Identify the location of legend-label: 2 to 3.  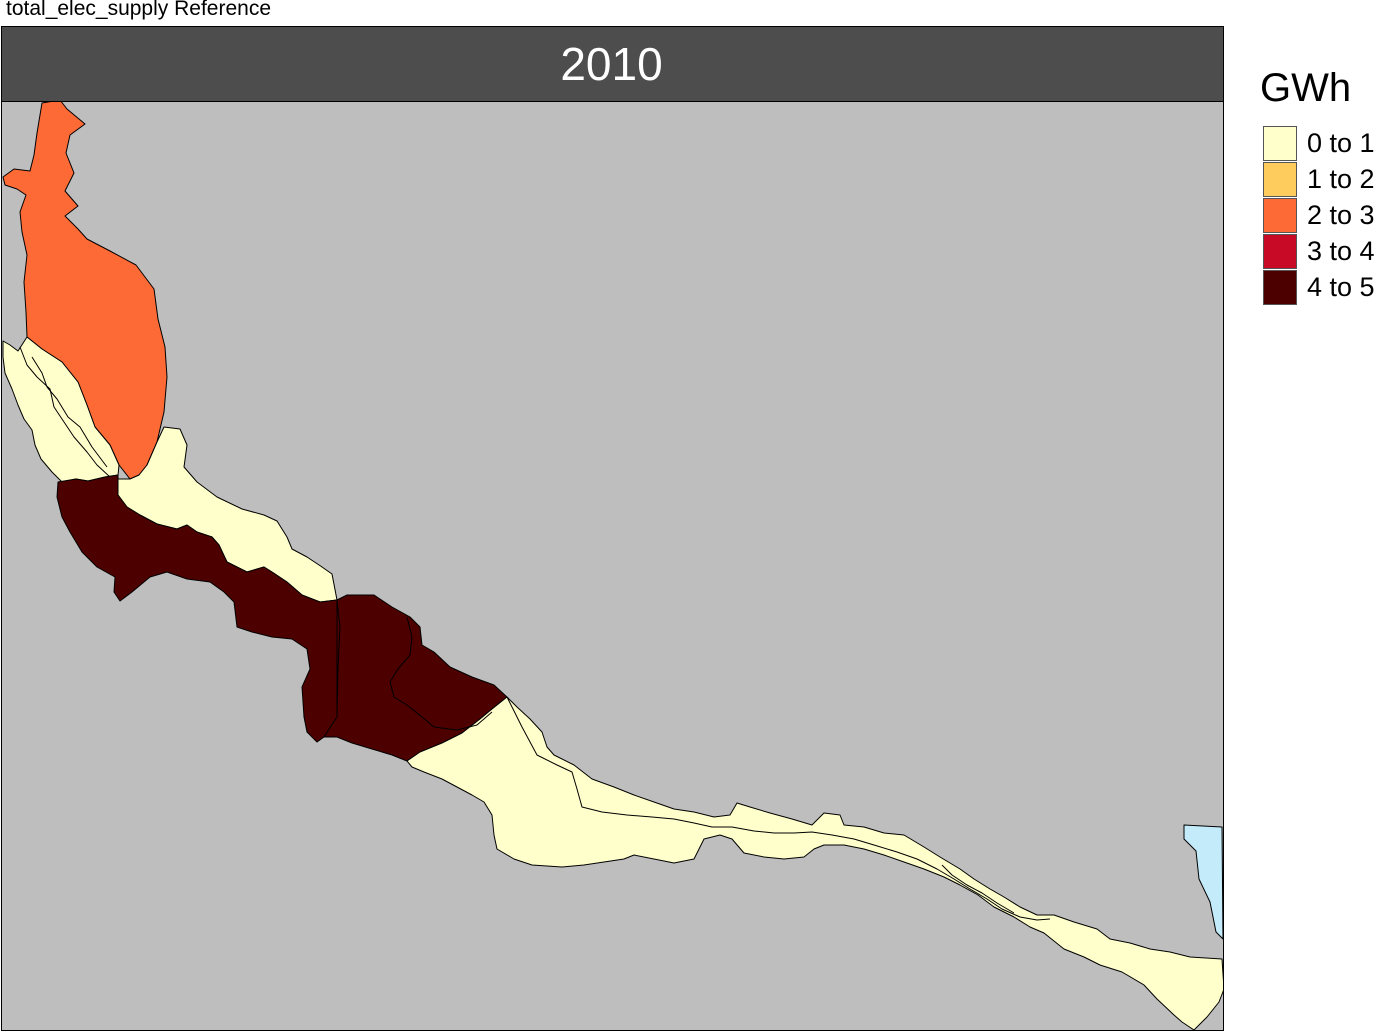
(1341, 214).